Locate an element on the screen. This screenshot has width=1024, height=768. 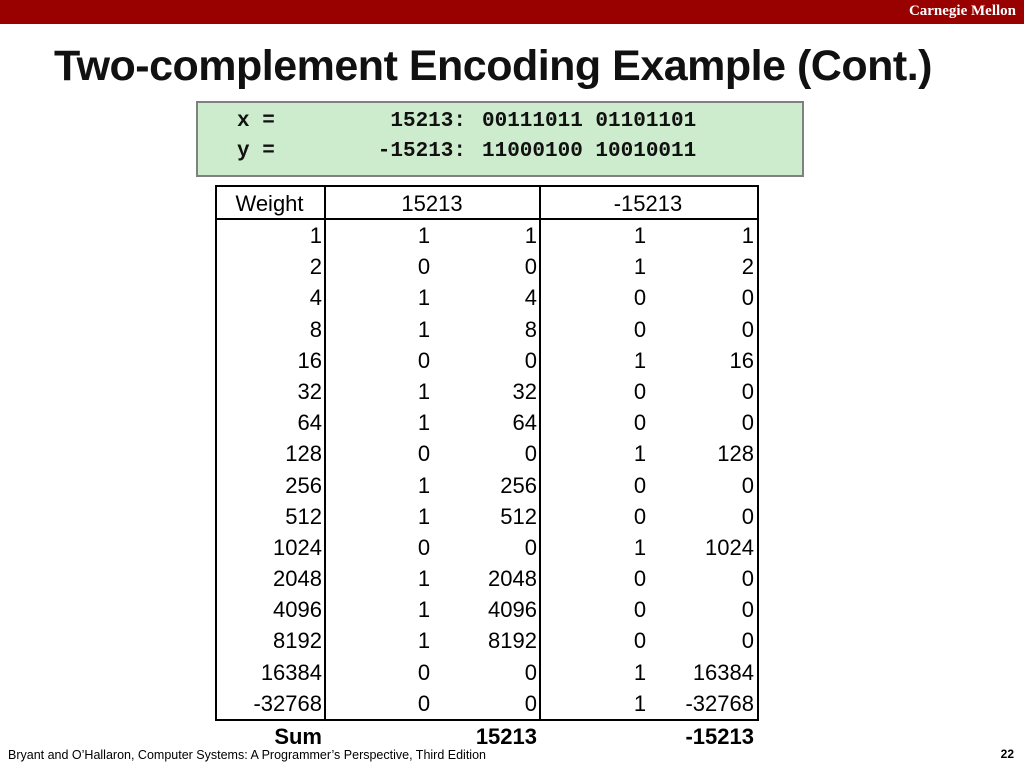
sum-value: 15213 is located at coordinates (506, 736).